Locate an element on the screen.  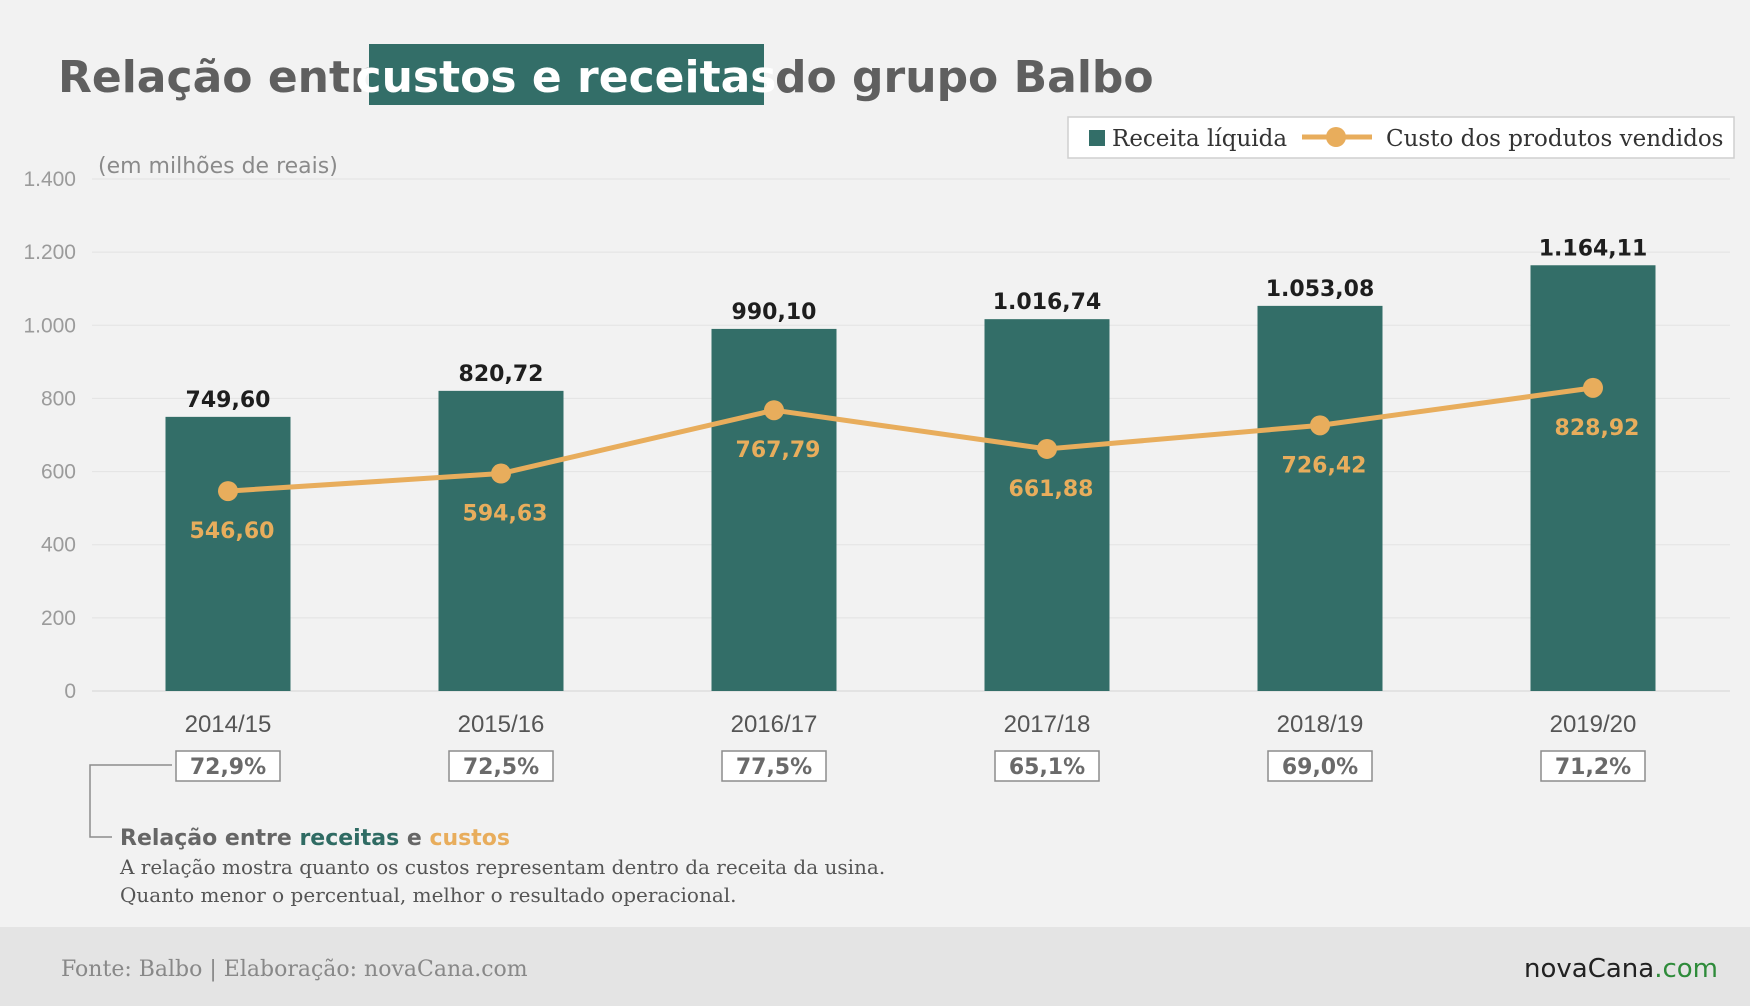
title-highlight-box is located at coordinates (566, 74).